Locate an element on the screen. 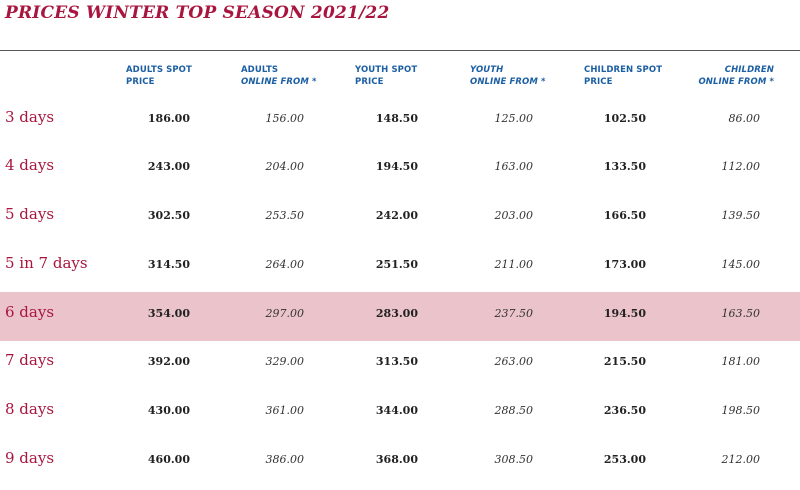  column-header-youth-spot-price: YOUTH SPOT PRICE is located at coordinates (386, 76).